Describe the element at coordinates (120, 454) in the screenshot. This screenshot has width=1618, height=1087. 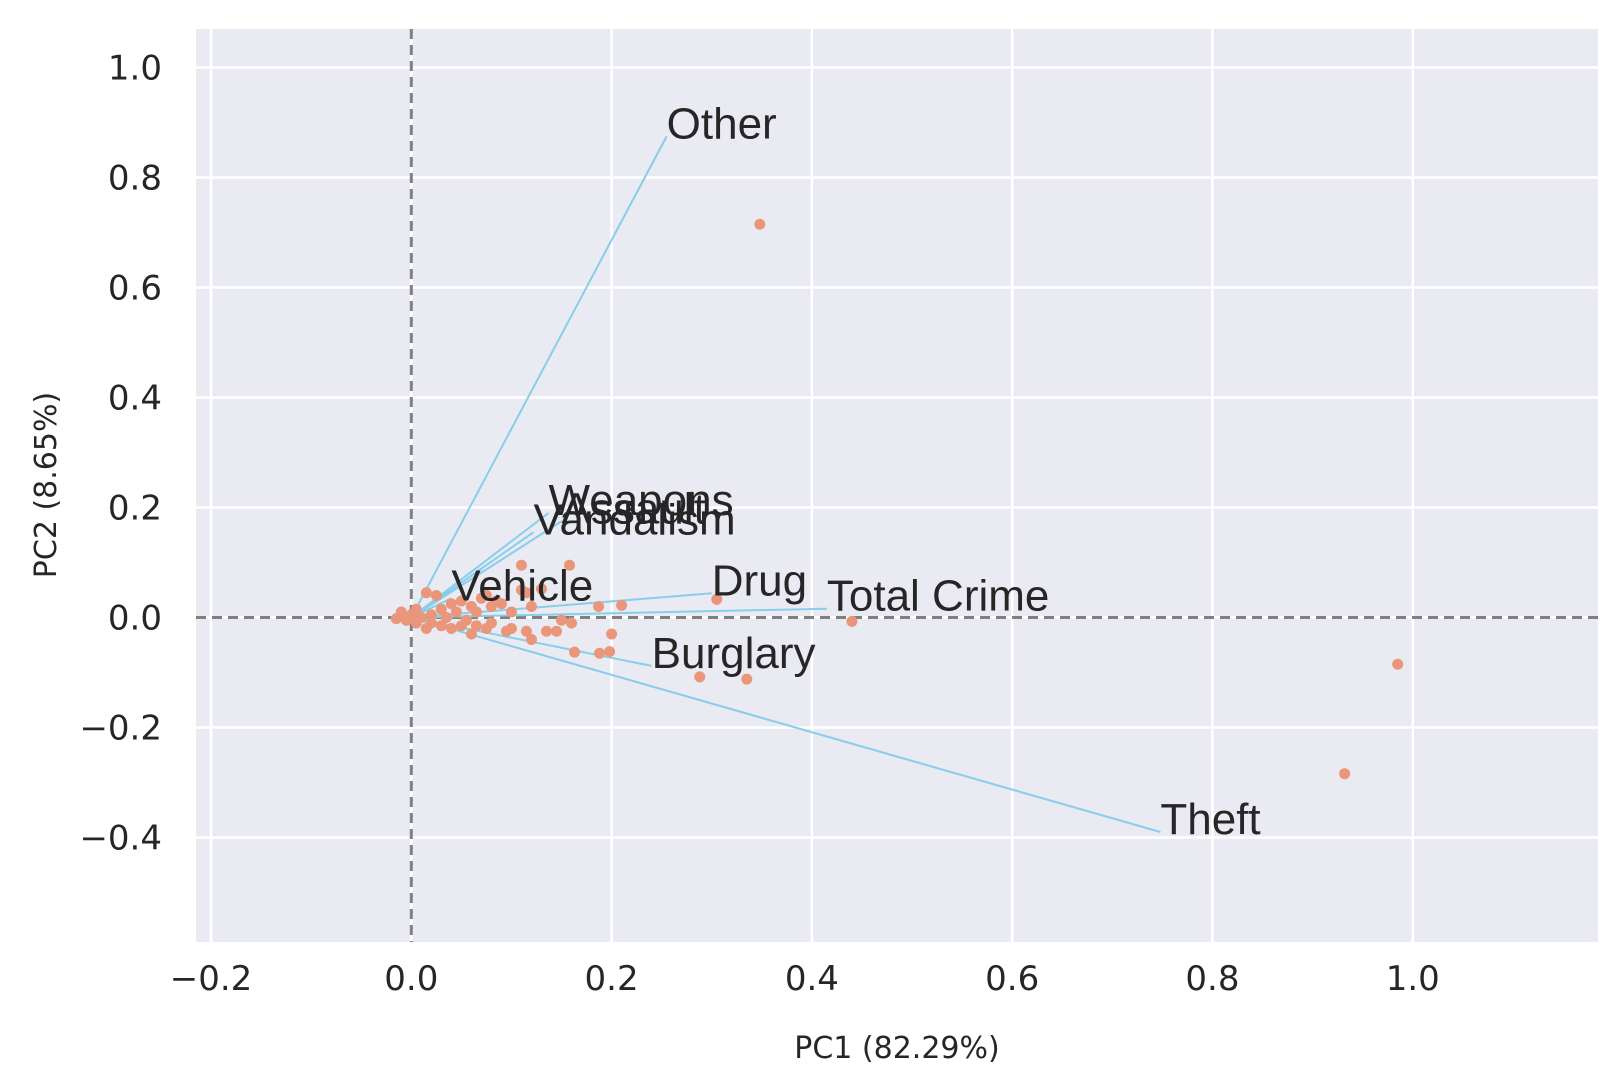
I see `y-tick-labels: 1.0 0.8 0.6 0.4 0.2 0.0 −0.2 −0.4` at that location.